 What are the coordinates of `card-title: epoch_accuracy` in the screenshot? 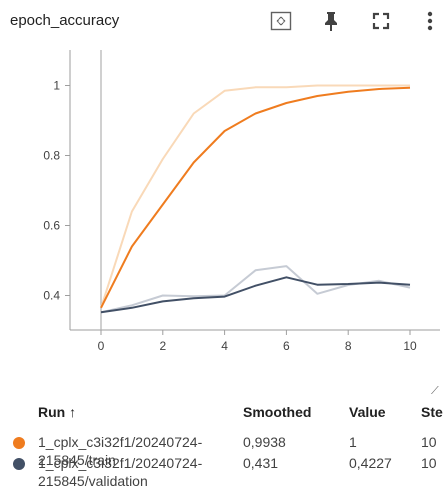 It's located at (65, 20).